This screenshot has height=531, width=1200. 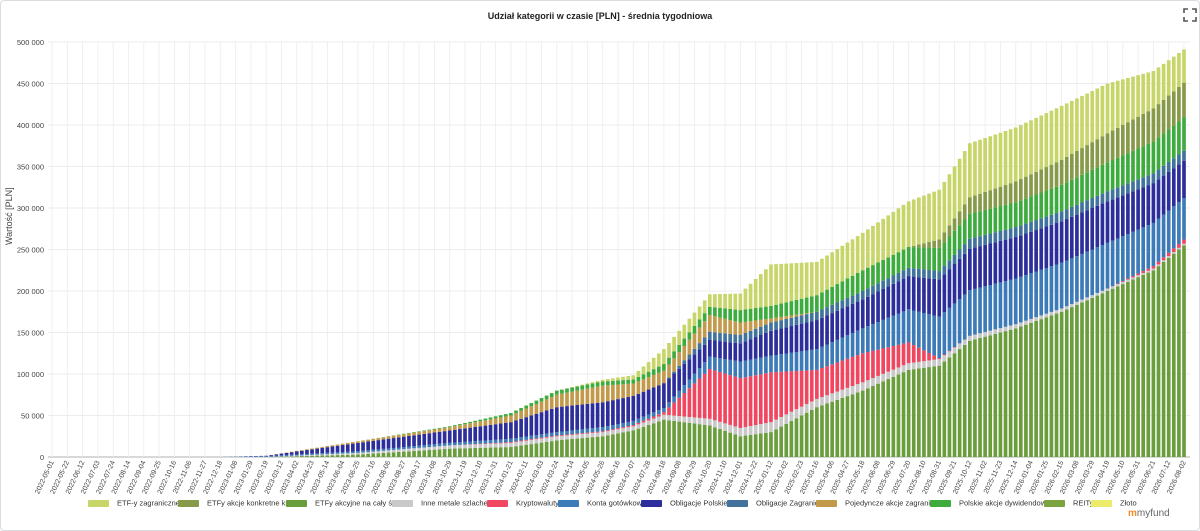 I want to click on fullscreen-icon, so click(x=1190, y=15).